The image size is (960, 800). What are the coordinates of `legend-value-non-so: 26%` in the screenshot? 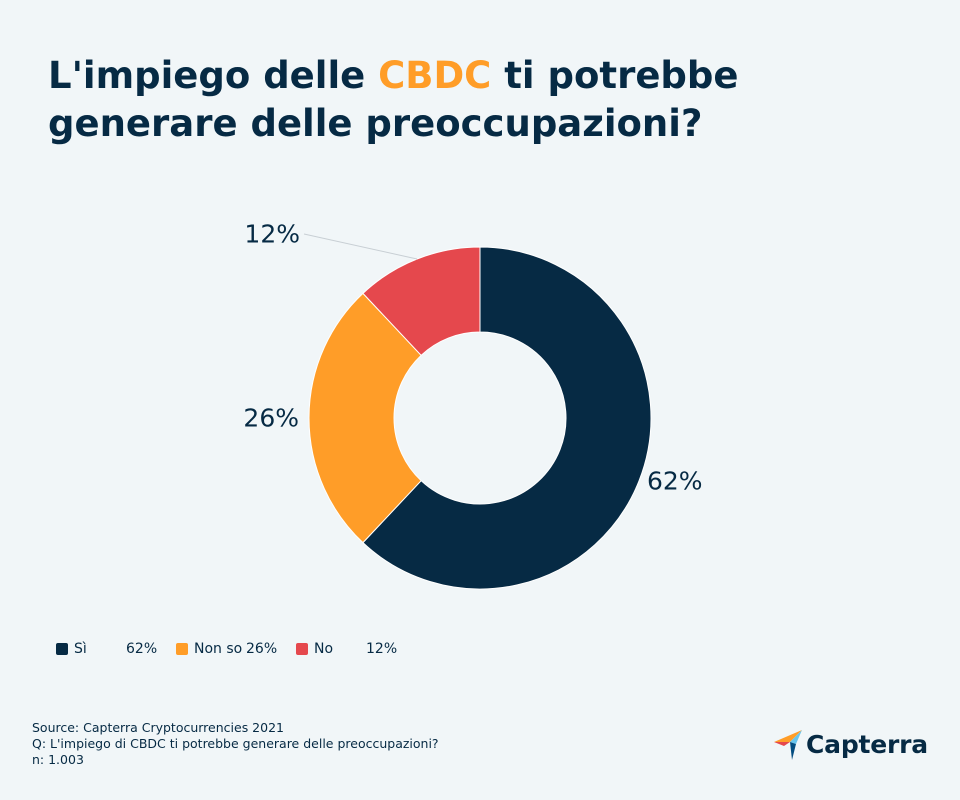 It's located at (262, 649).